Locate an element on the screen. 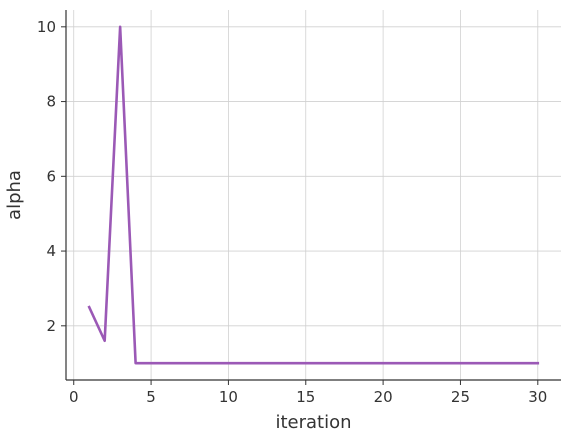 This screenshot has width=571, height=441. y-tick-label: 4 is located at coordinates (51, 251).